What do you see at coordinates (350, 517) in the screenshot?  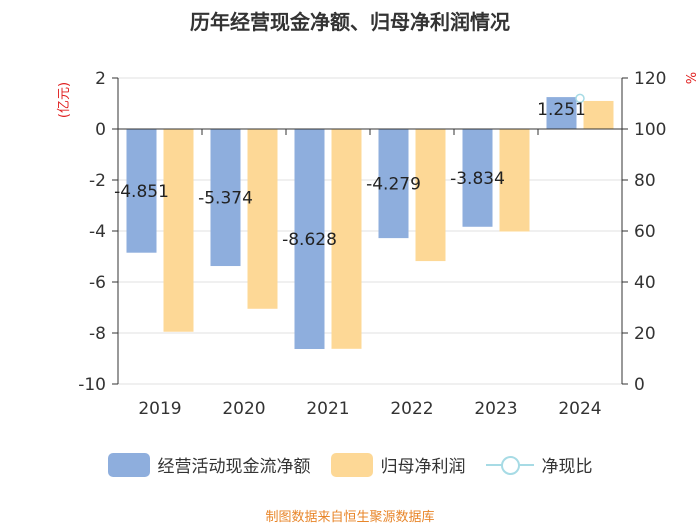 I see `source-footer: 制图数据来自恒生聚源数据库` at bounding box center [350, 517].